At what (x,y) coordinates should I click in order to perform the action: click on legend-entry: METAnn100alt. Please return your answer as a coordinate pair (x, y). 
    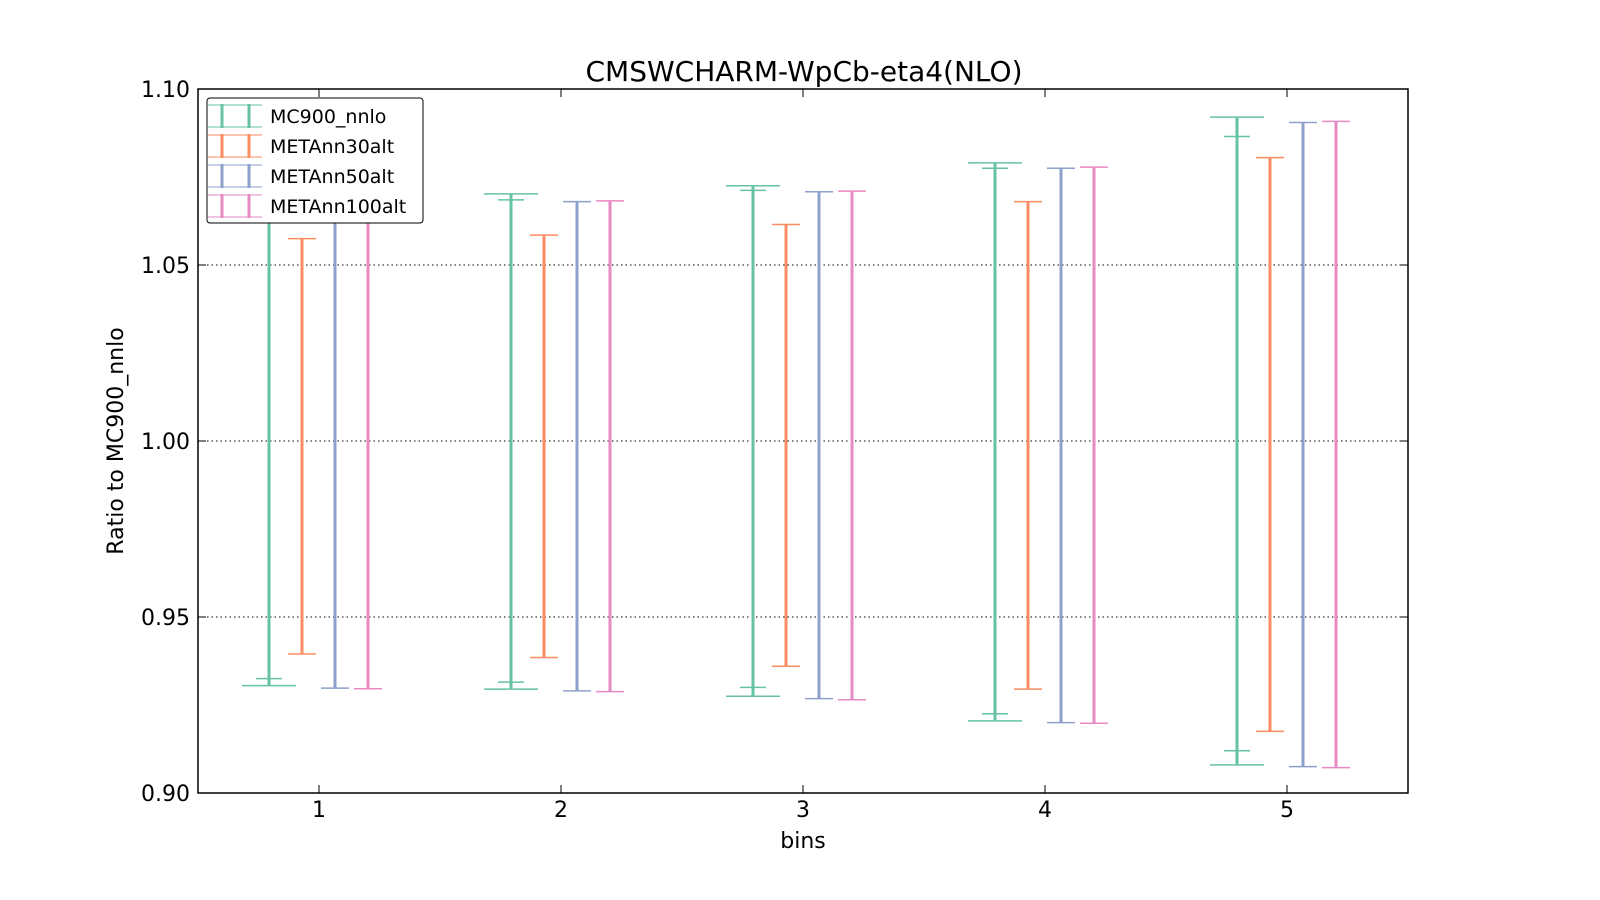
    Looking at the image, I should click on (307, 206).